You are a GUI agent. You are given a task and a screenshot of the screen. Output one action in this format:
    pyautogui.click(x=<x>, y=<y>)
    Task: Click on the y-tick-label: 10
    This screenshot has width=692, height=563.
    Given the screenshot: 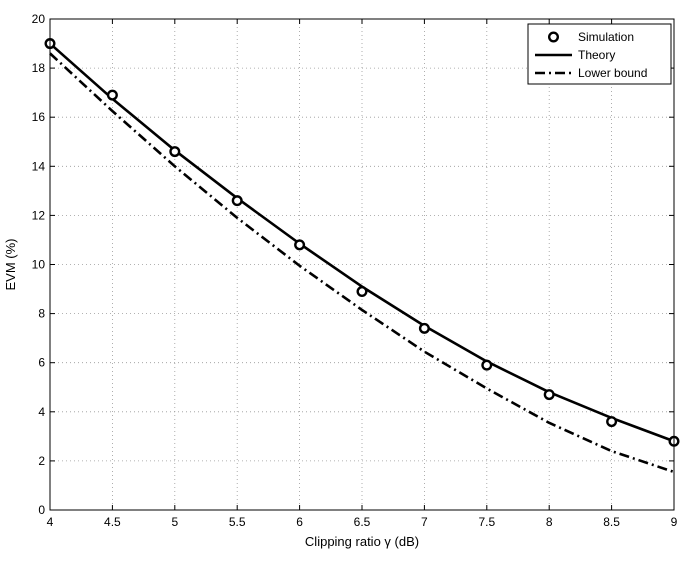 What is the action you would take?
    pyautogui.click(x=39, y=265)
    